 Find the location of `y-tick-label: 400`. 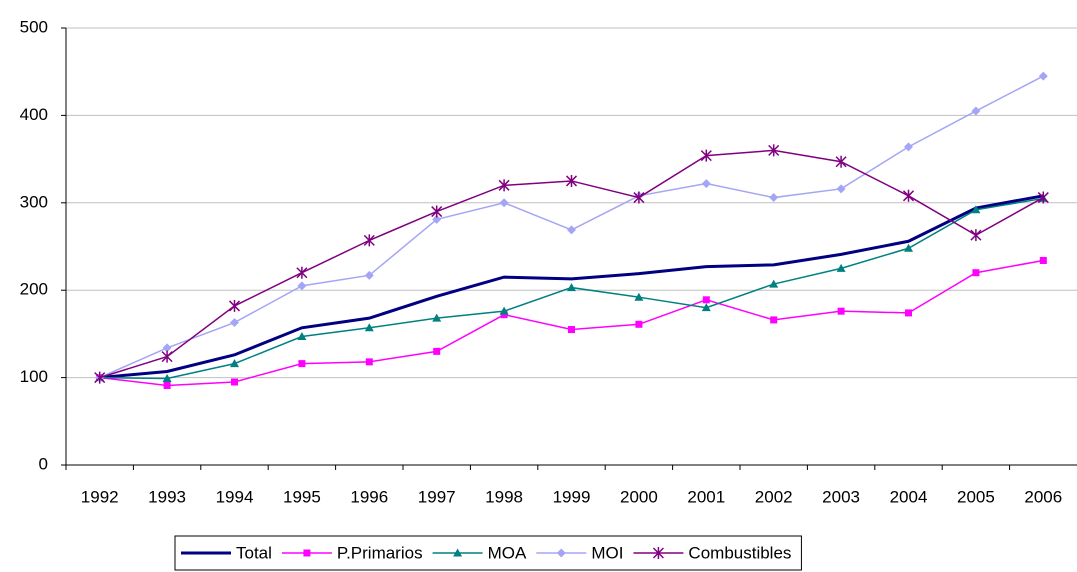

y-tick-label: 400 is located at coordinates (34, 114).